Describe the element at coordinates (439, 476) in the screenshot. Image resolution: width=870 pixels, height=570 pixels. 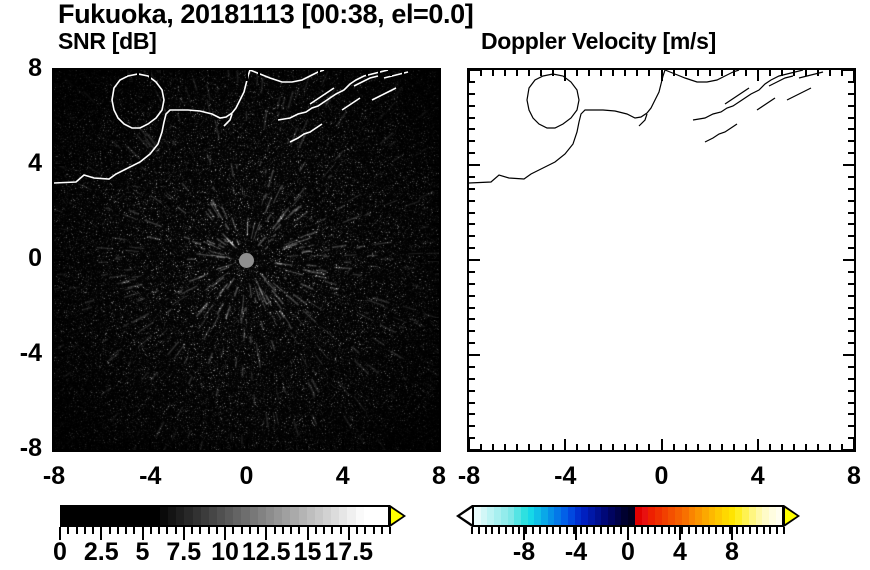
I see `snr-x-tick-label: 8` at that location.